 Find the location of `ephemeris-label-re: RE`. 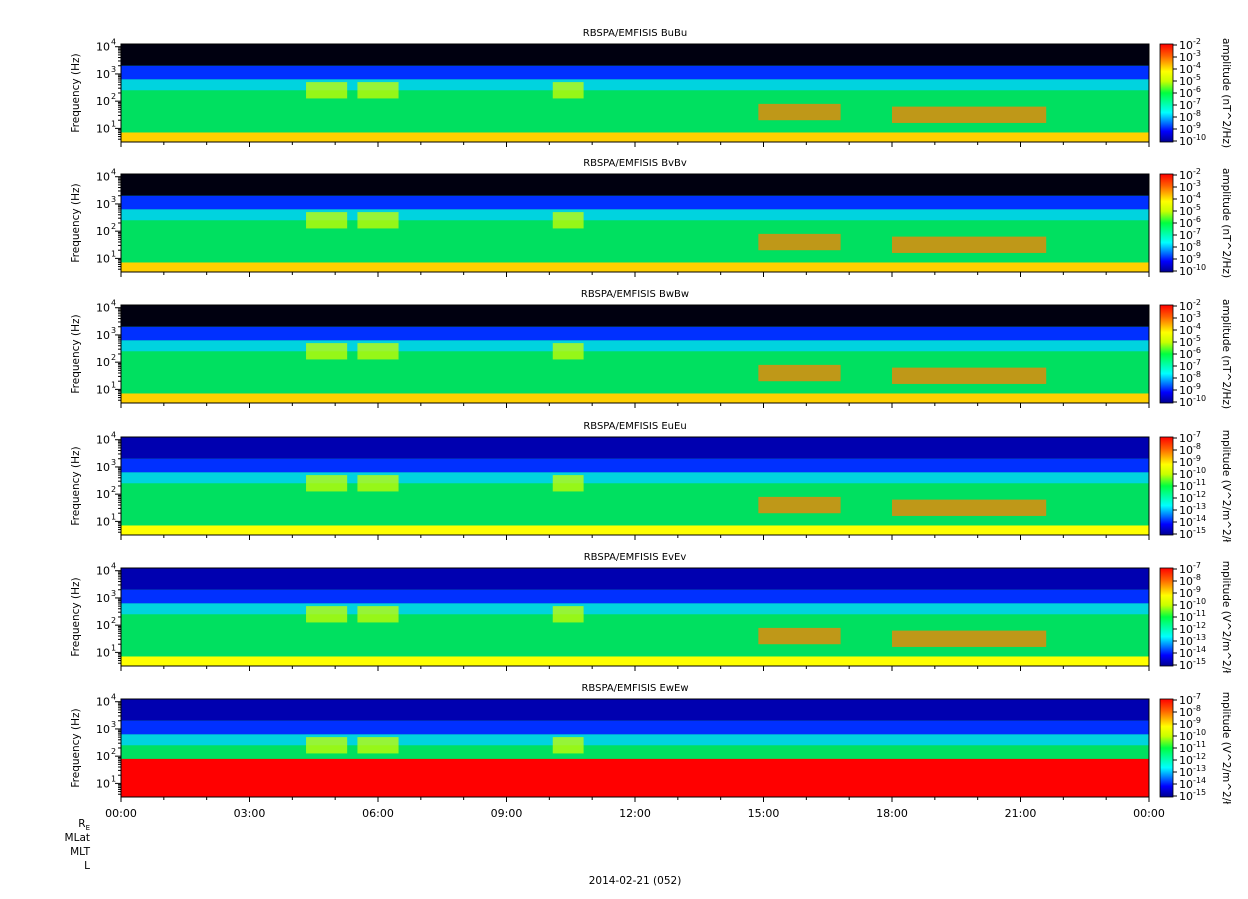

ephemeris-label-re: RE is located at coordinates (84, 825).